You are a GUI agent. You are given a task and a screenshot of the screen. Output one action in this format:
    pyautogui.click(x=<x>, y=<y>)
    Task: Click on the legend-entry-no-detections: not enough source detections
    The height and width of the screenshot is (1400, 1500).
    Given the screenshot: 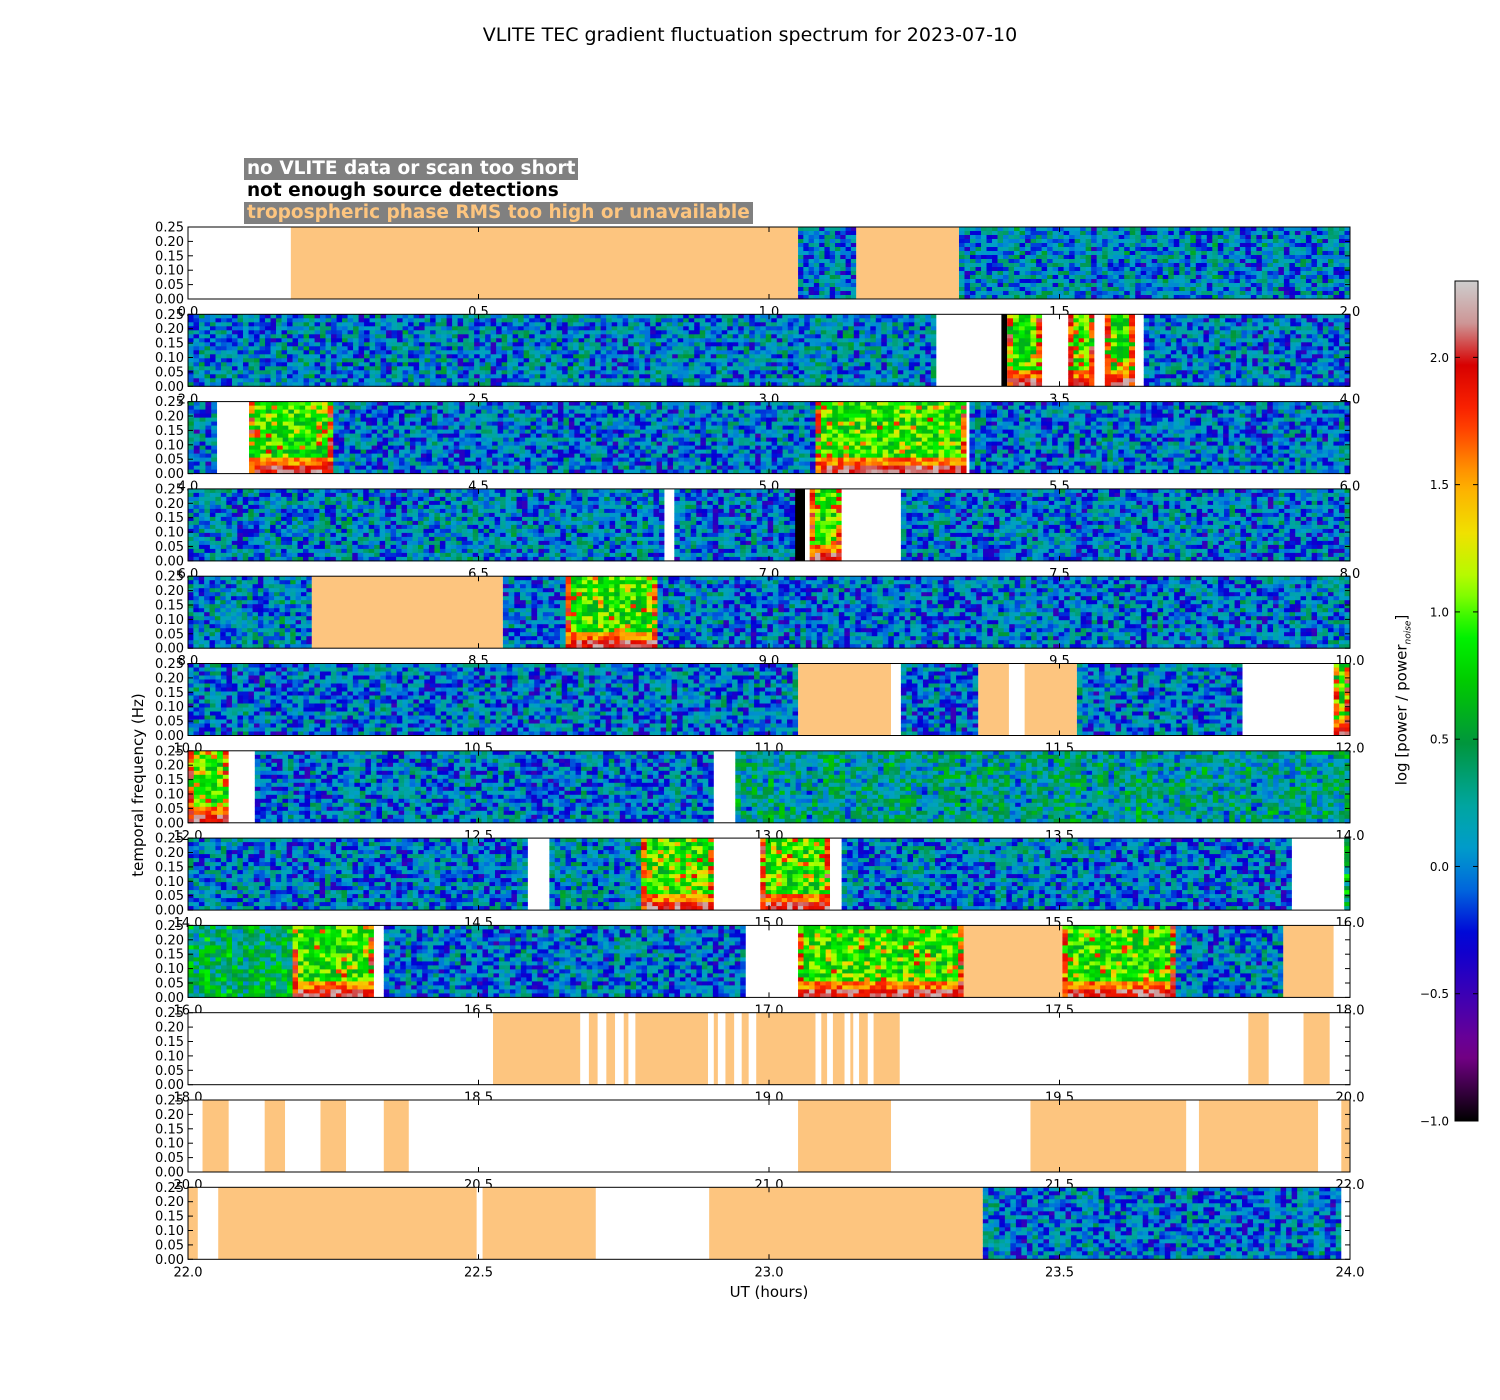 What is the action you would take?
    pyautogui.click(x=403, y=191)
    